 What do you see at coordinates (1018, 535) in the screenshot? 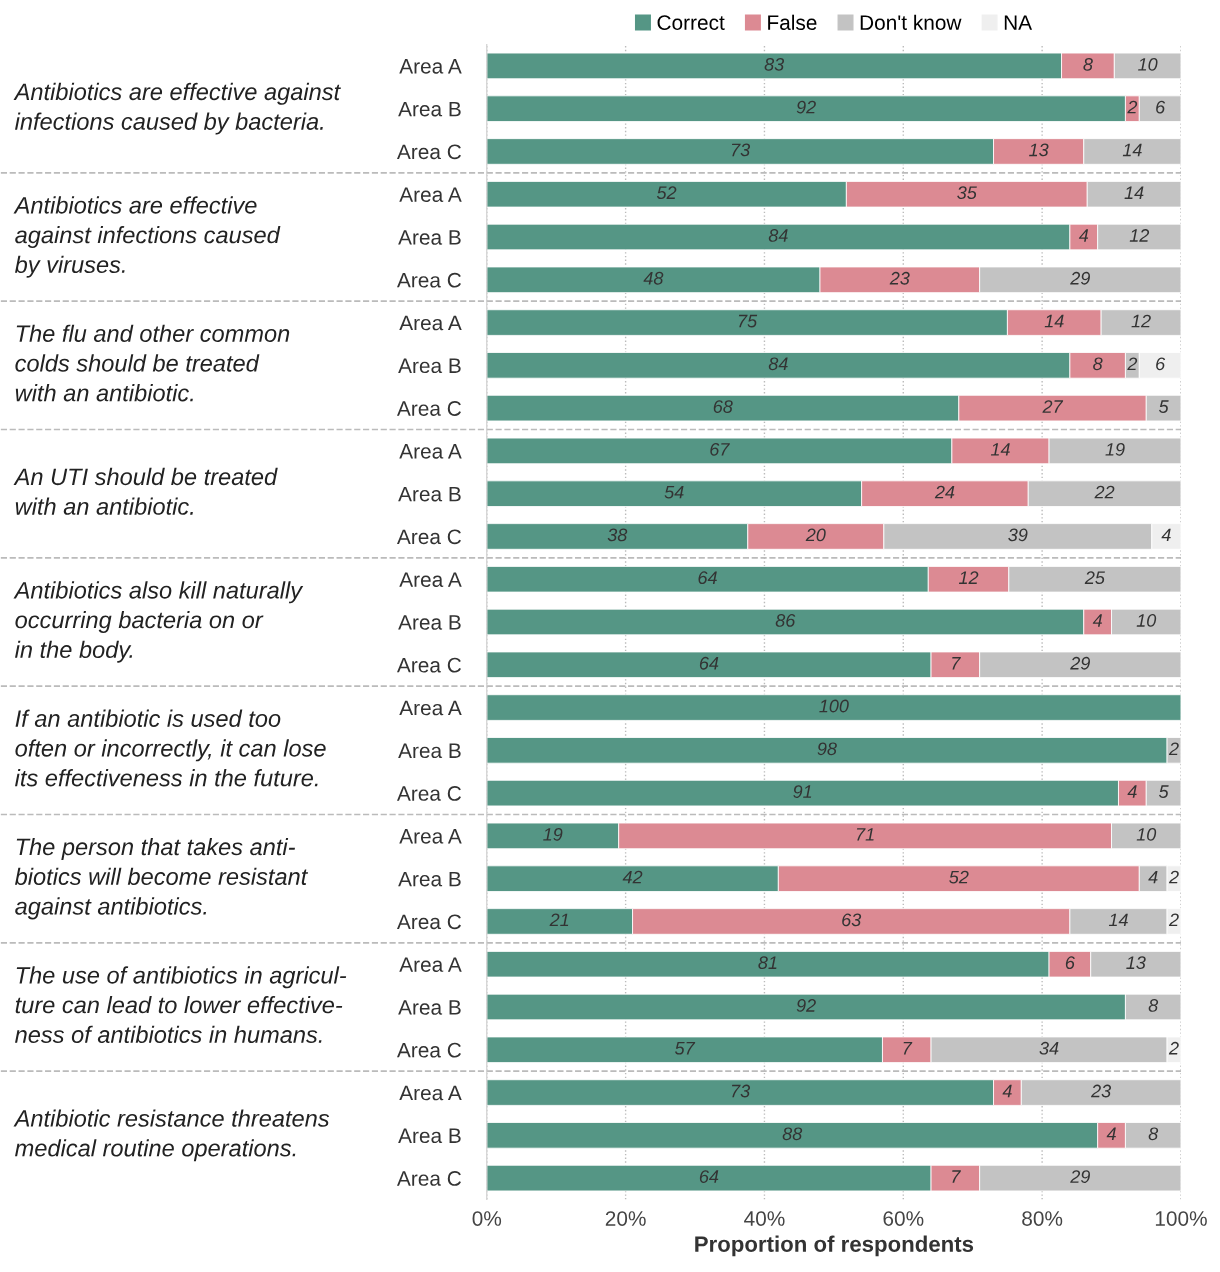
I see `data-label: 39` at bounding box center [1018, 535].